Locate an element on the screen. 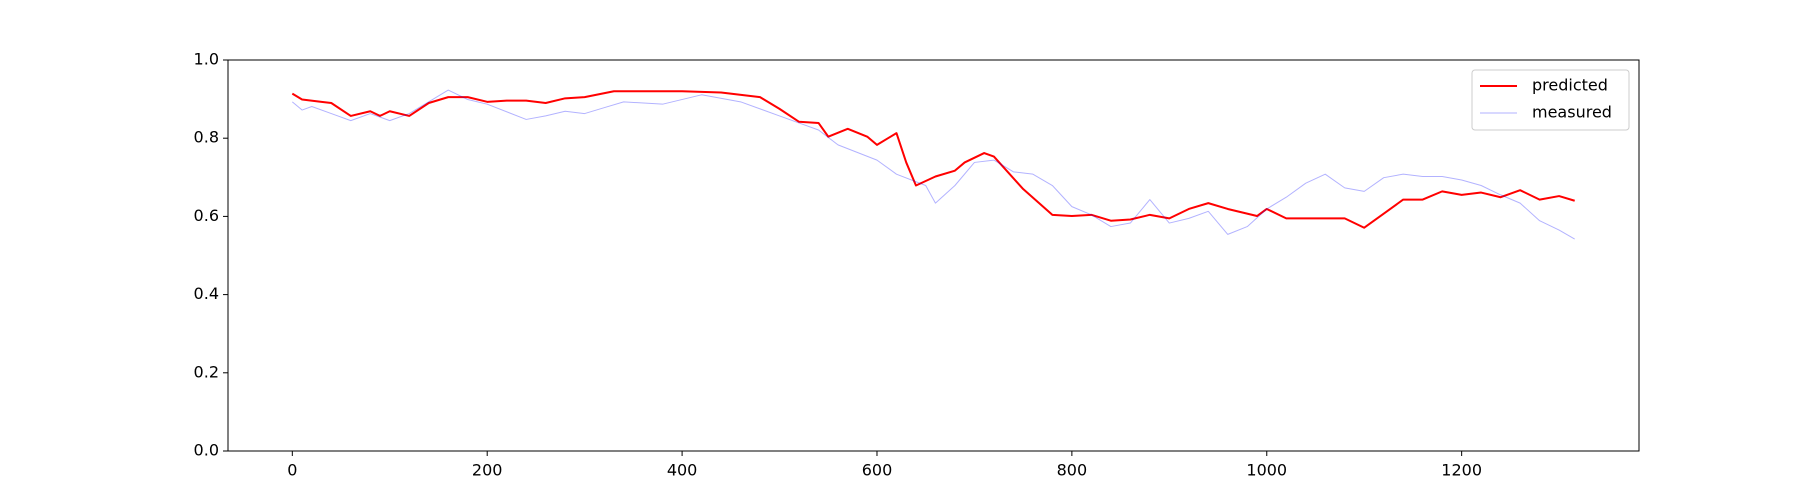 This screenshot has height=500, width=1800. y-tick-label: 0.2 is located at coordinates (206, 371).